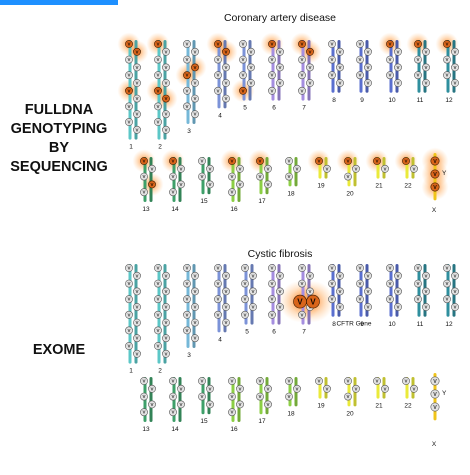 The height and width of the screenshot is (475, 470). Describe the element at coordinates (379, 186) in the screenshot. I see `chromosome-label: 21` at that location.